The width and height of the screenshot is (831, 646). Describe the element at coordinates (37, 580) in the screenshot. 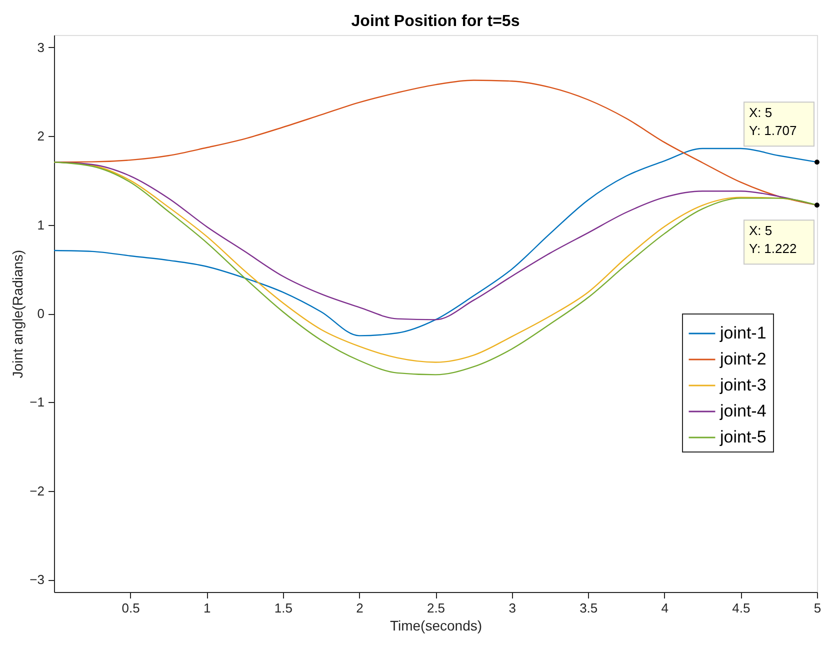

I see `y-tick-label: −3` at that location.